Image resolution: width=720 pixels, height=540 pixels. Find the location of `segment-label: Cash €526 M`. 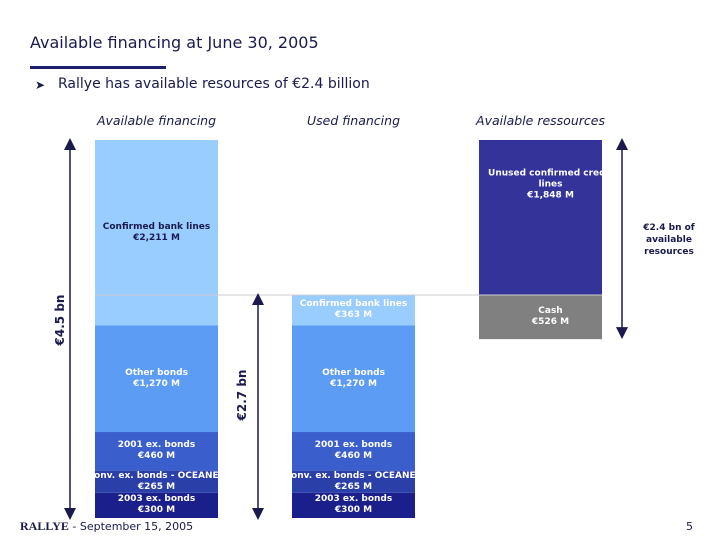

segment-label: Cash €526 M is located at coordinates (550, 317).